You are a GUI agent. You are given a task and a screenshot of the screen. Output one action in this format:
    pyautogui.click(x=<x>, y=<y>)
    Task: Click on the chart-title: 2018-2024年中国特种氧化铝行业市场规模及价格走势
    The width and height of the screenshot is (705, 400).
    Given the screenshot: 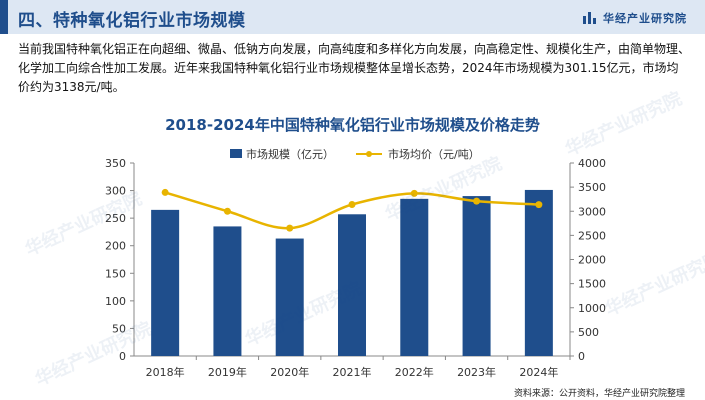 What is the action you would take?
    pyautogui.click(x=352, y=125)
    